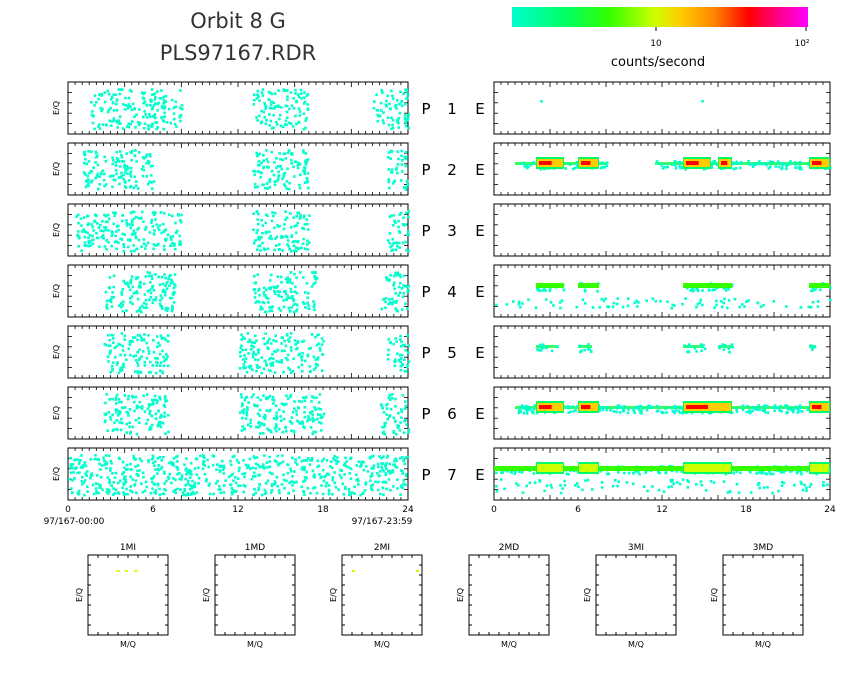 The width and height of the screenshot is (850, 680). What do you see at coordinates (509, 548) in the screenshot?
I see `mass-panel-title: 2MD` at bounding box center [509, 548].